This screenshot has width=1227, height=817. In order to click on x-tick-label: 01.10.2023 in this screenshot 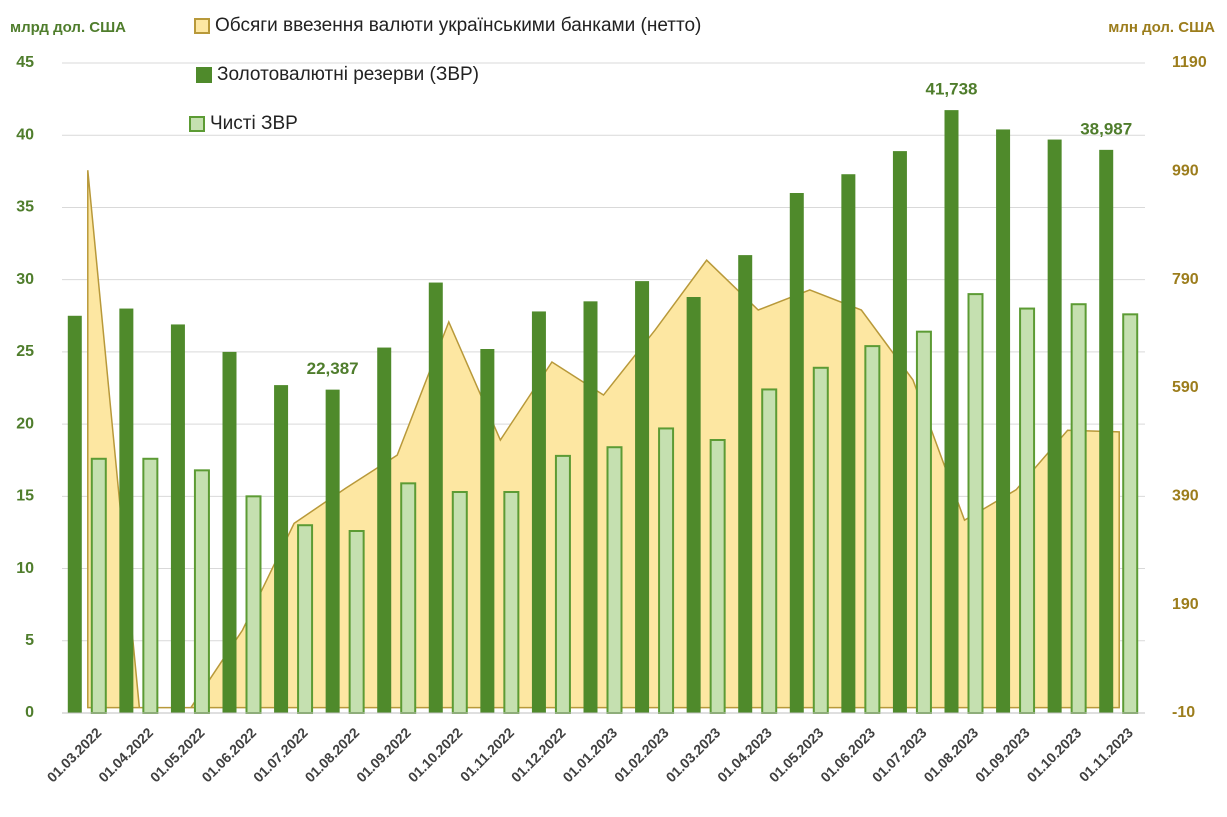, I will do `click(1054, 754)`.